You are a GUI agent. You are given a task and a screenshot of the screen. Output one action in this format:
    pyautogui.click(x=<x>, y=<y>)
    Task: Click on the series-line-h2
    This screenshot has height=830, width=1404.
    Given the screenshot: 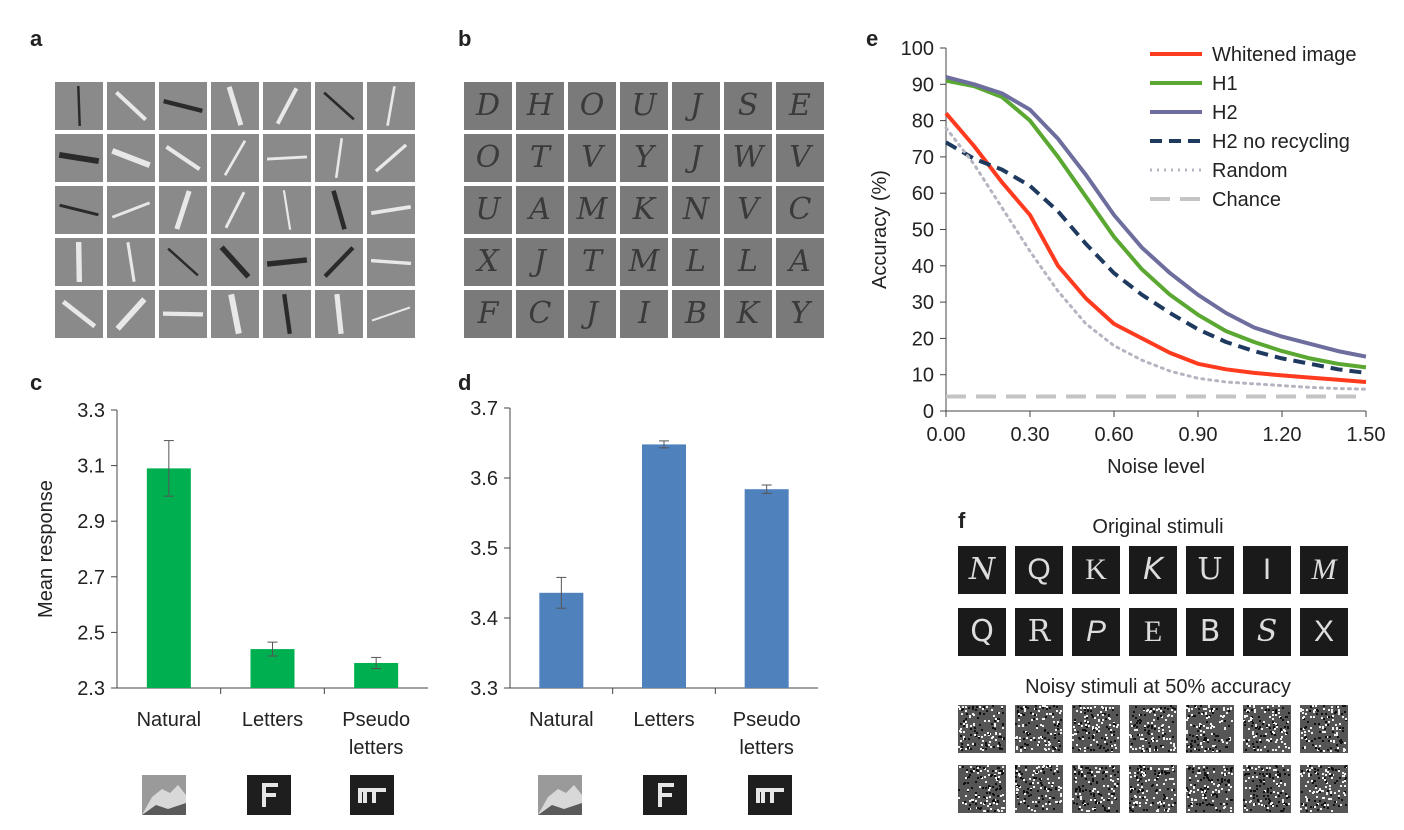 What is the action you would take?
    pyautogui.click(x=1156, y=217)
    